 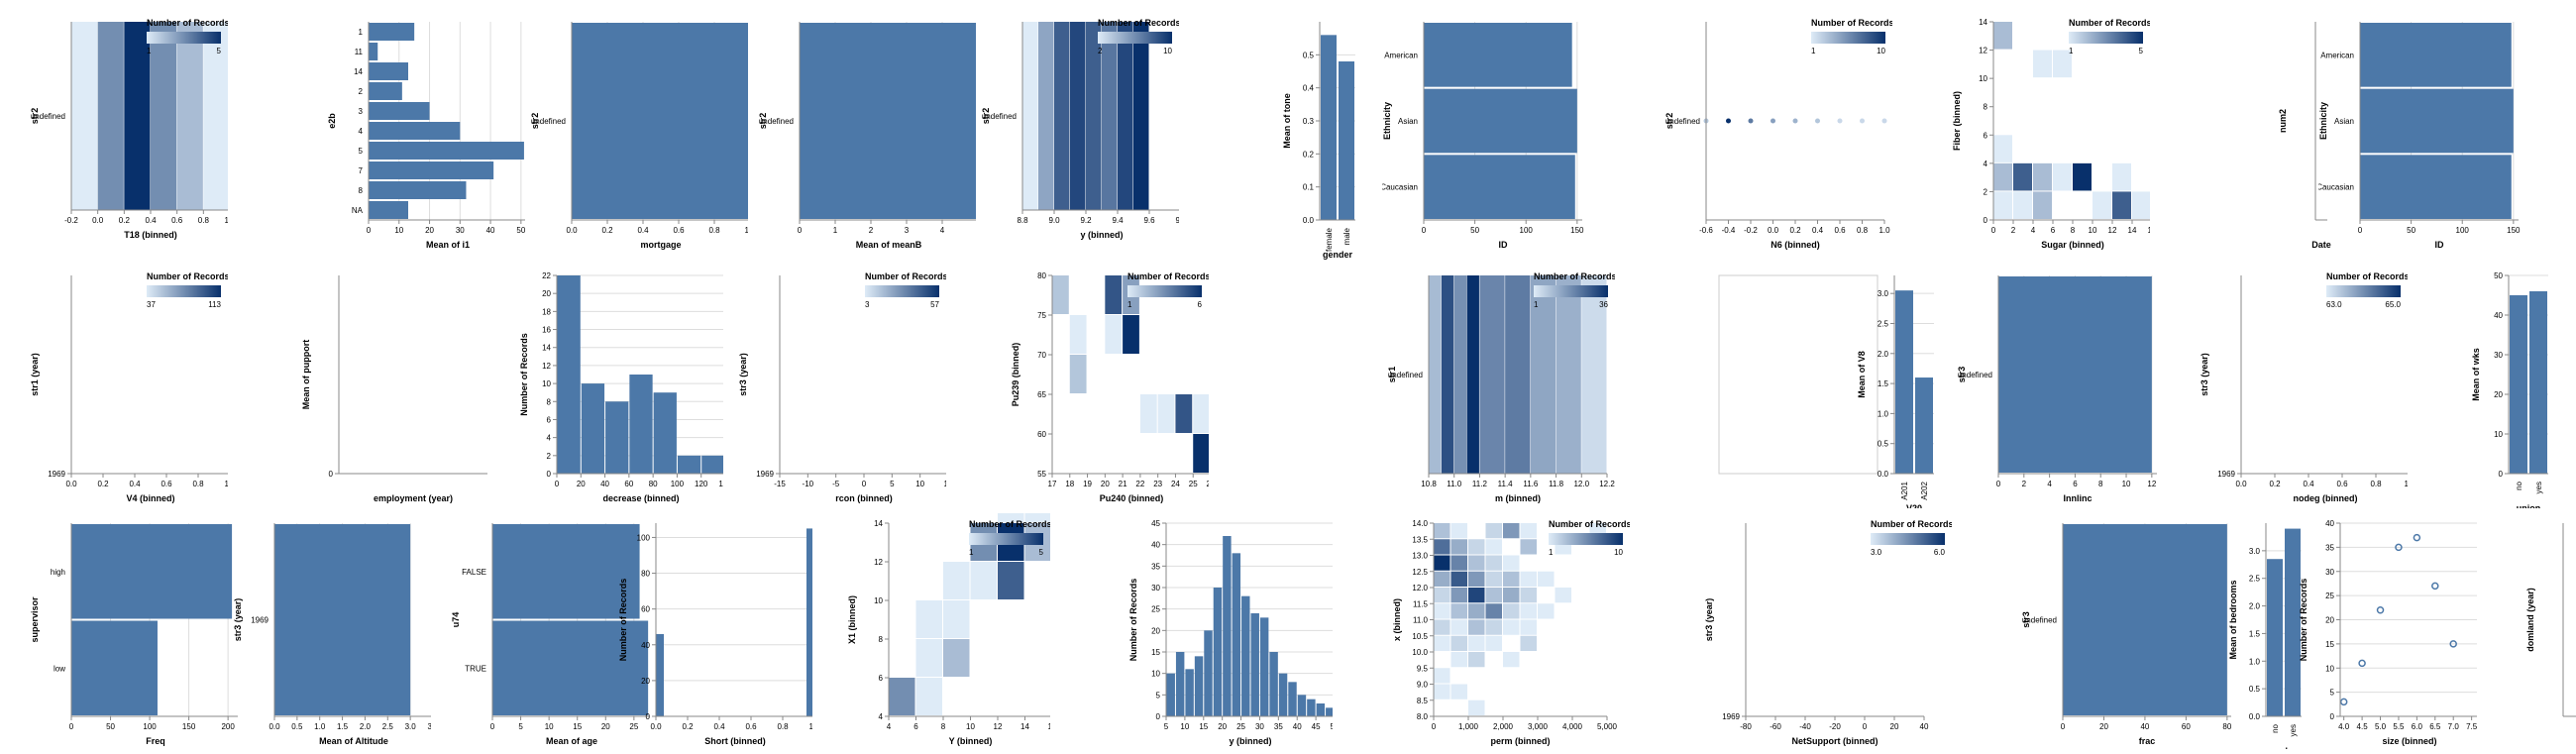 I want to click on x-category-label: A202, so click(x=1924, y=490).